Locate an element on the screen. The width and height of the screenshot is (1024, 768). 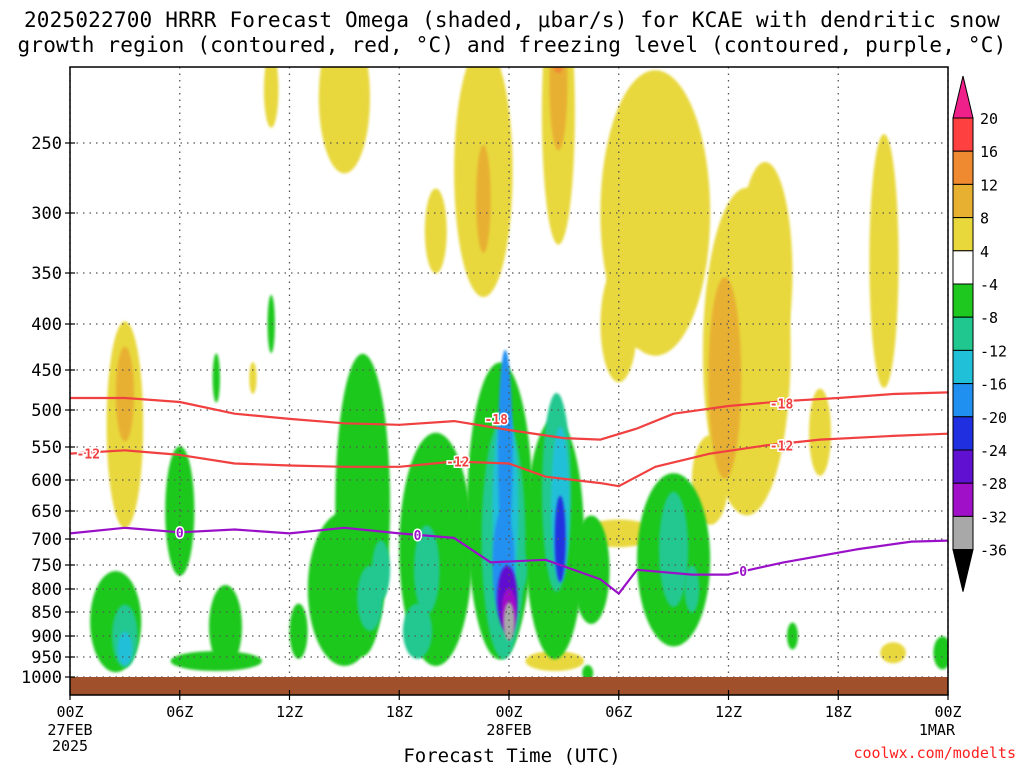
colorbar-bottom-arrow is located at coordinates (963, 570).